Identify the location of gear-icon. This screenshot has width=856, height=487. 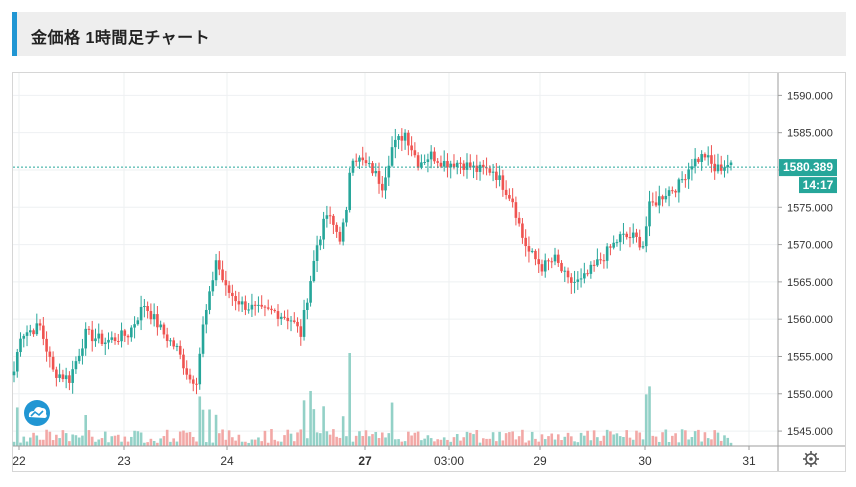
(811, 459).